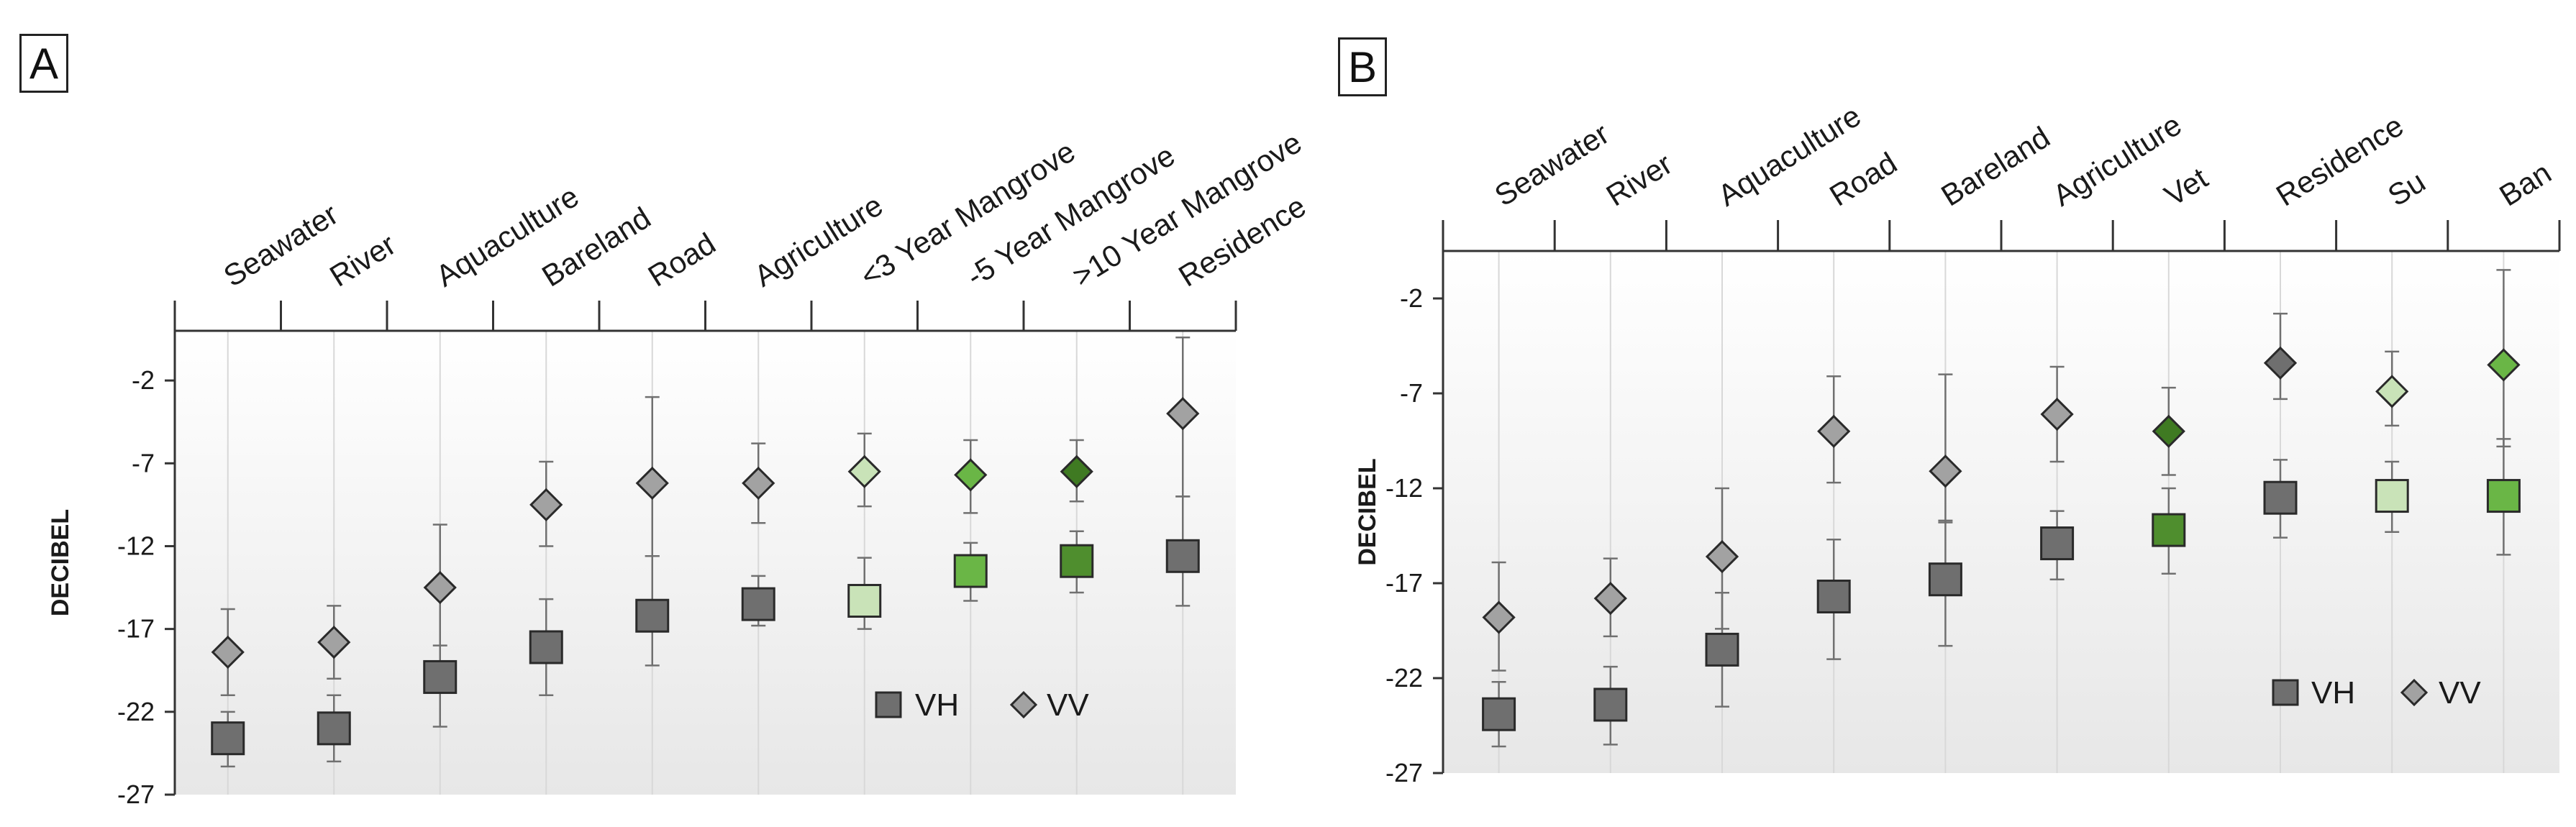  What do you see at coordinates (2333, 693) in the screenshot?
I see `panel-b-legend-vh-label: VH` at bounding box center [2333, 693].